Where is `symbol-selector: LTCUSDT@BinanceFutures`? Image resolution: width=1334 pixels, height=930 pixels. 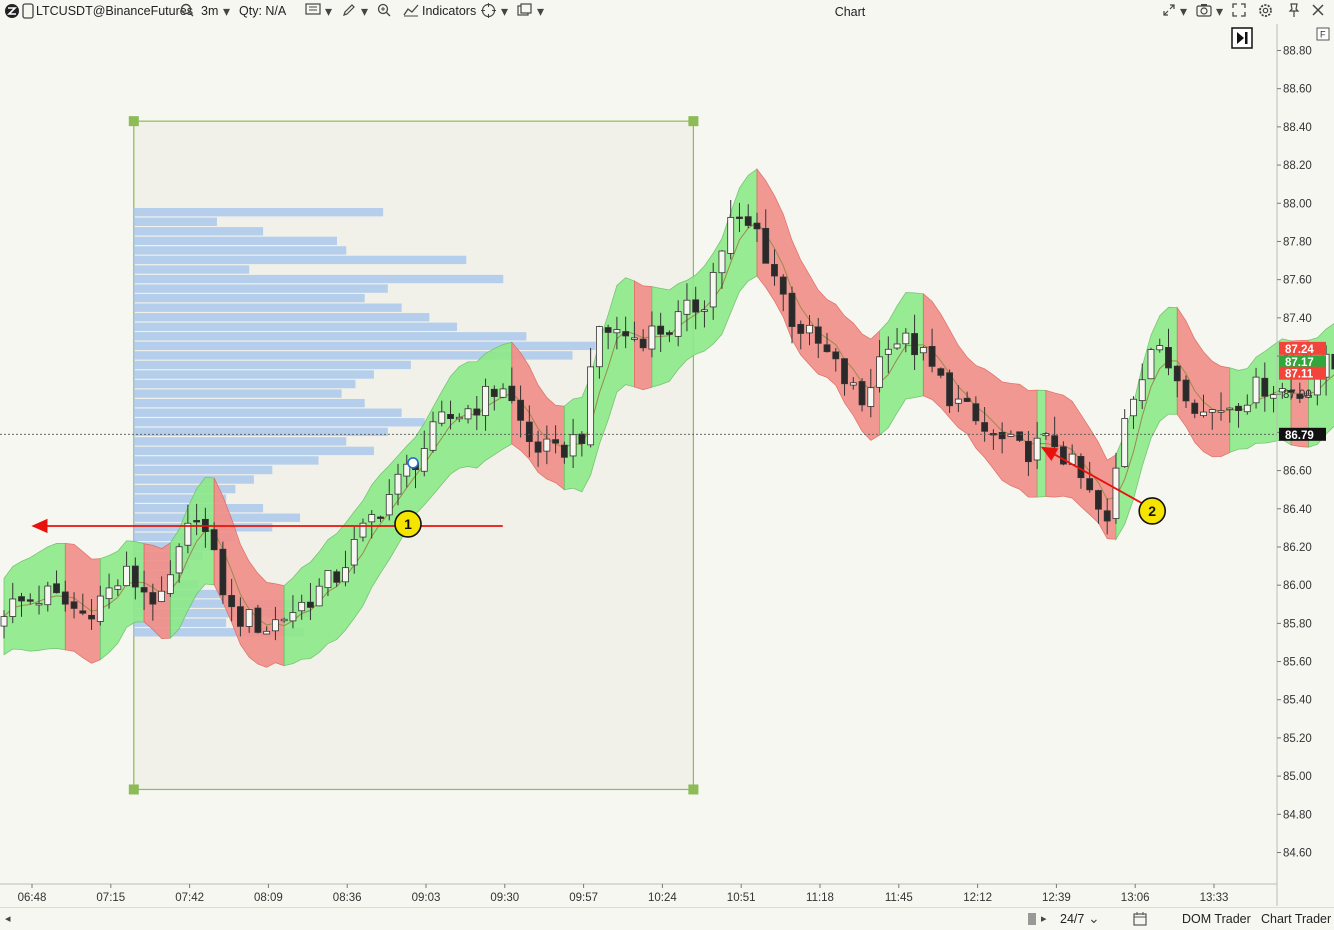 symbol-selector: LTCUSDT@BinanceFutures is located at coordinates (114, 11).